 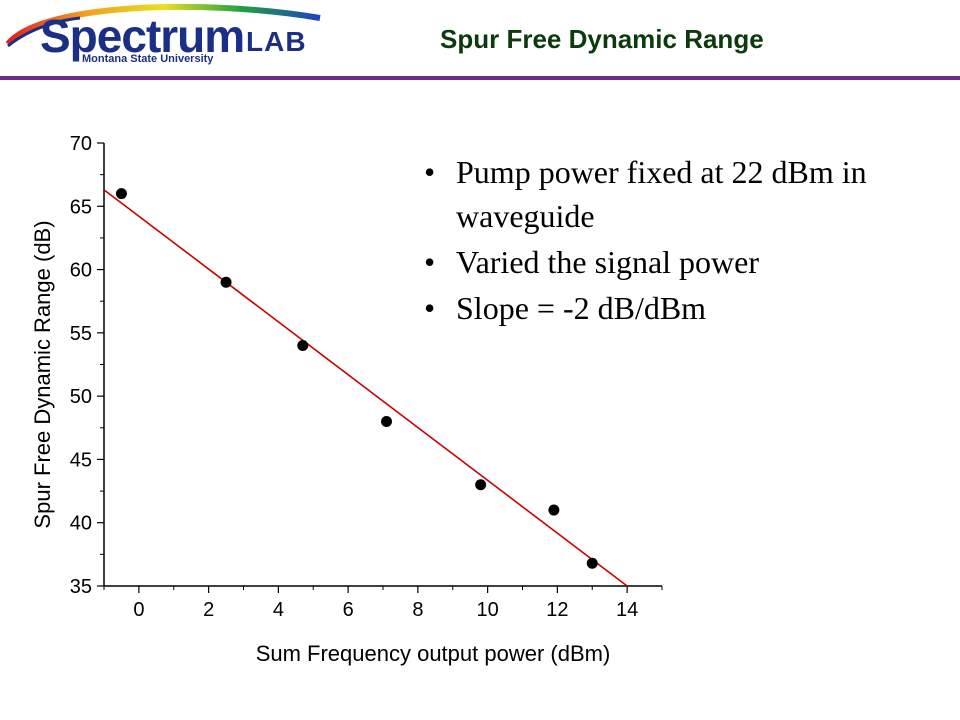 What do you see at coordinates (488, 610) in the screenshot?
I see `x-tick-label: 10` at bounding box center [488, 610].